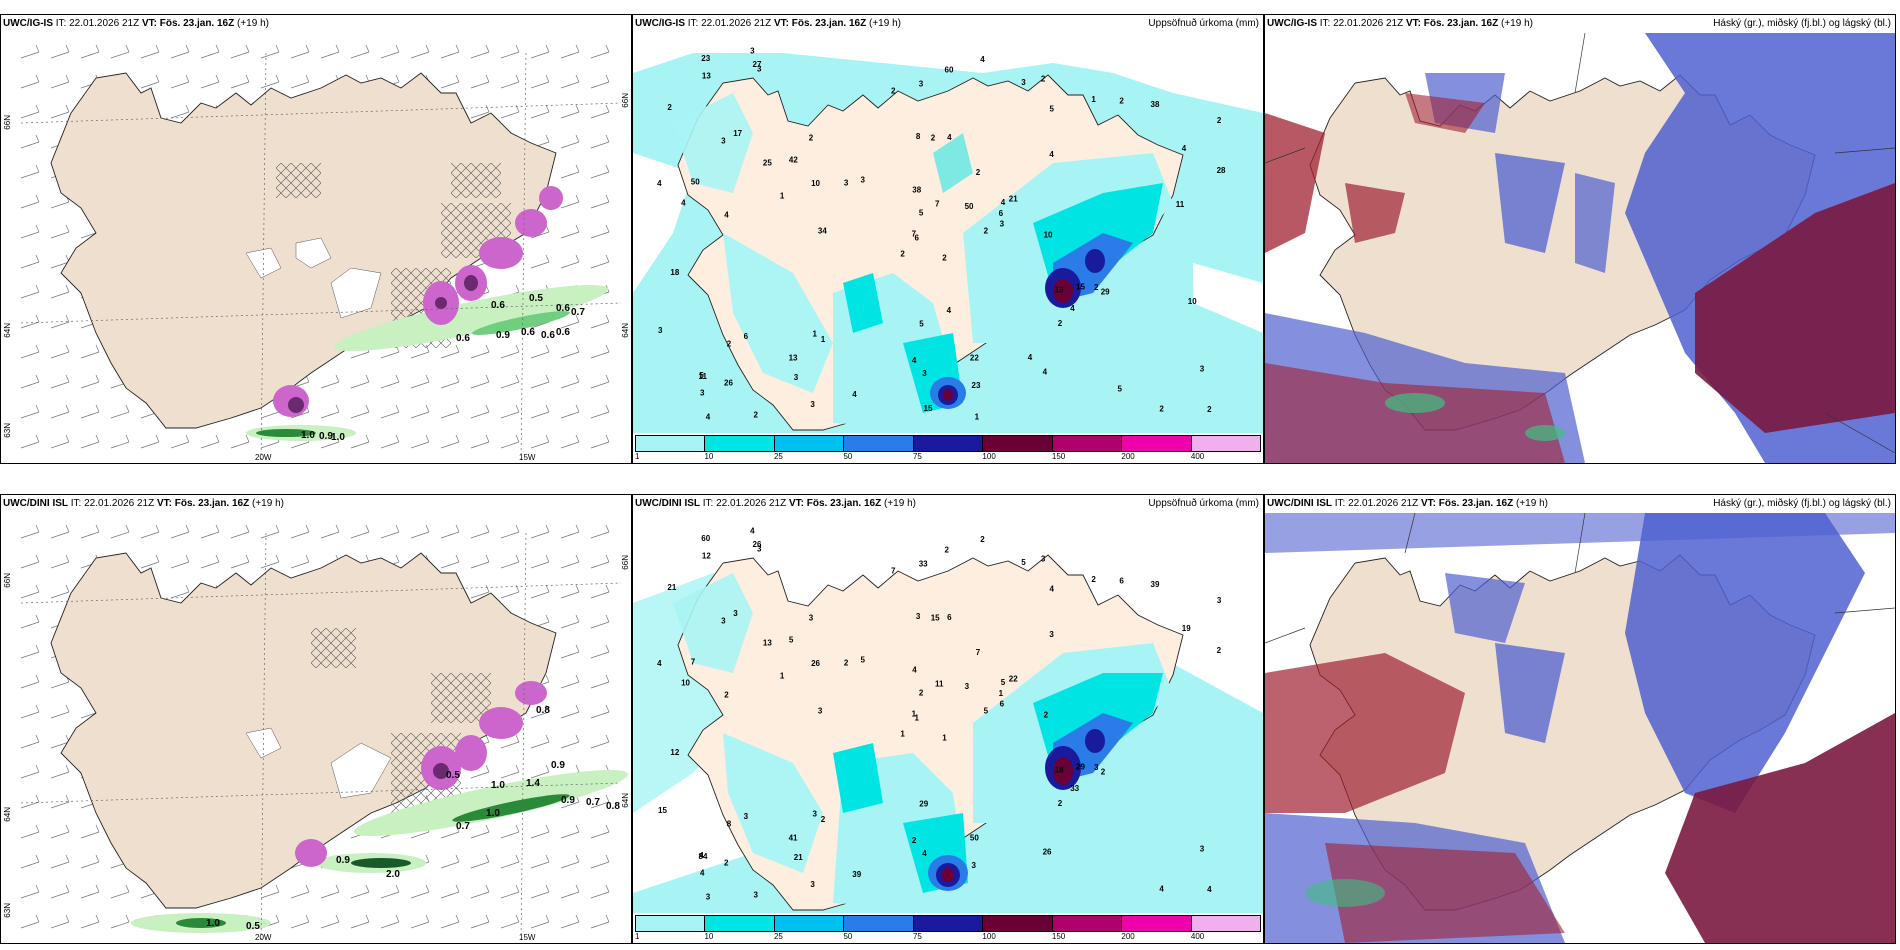 This screenshot has height=950, width=1900. I want to click on right-lat-tick: 64N, so click(625, 330).